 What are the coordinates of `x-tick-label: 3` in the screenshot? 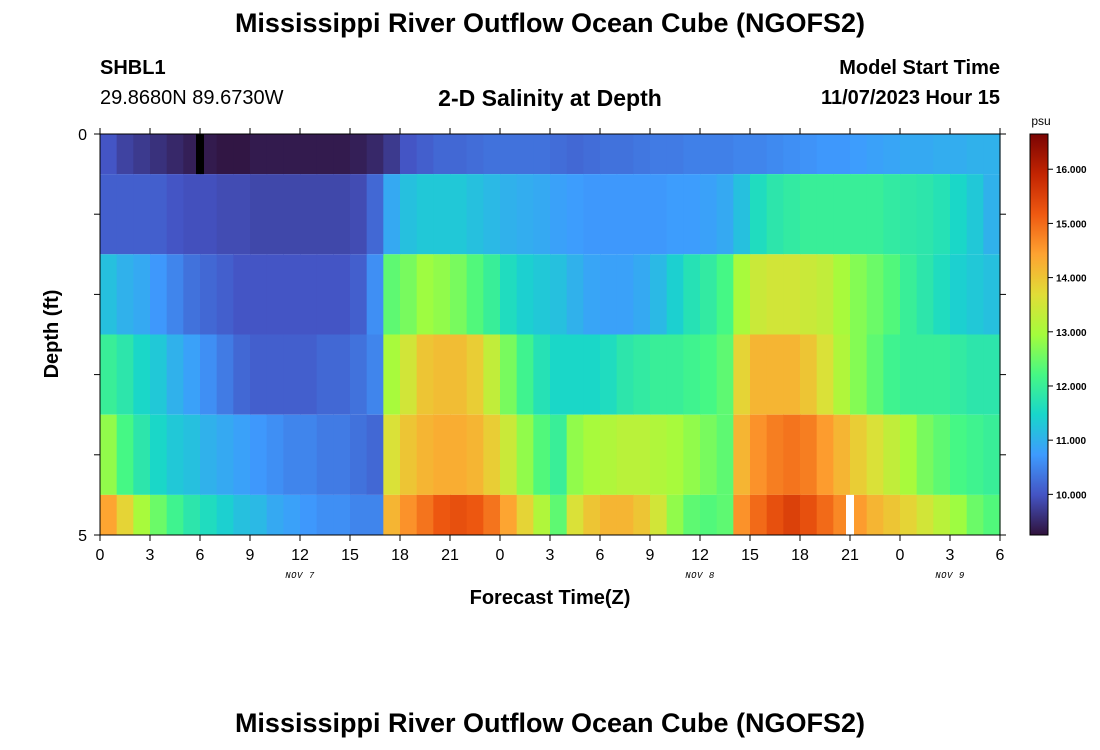 It's located at (950, 555).